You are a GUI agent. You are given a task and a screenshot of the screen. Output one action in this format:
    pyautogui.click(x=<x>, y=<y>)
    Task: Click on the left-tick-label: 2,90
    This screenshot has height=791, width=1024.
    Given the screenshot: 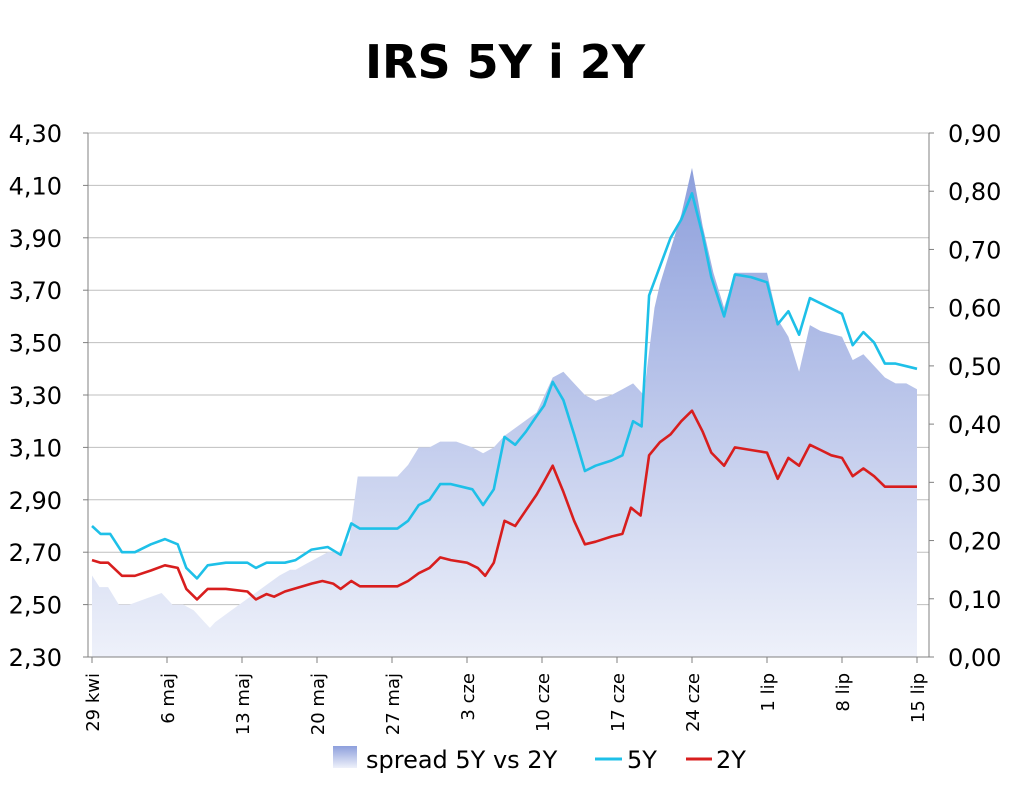 What is the action you would take?
    pyautogui.click(x=35, y=501)
    